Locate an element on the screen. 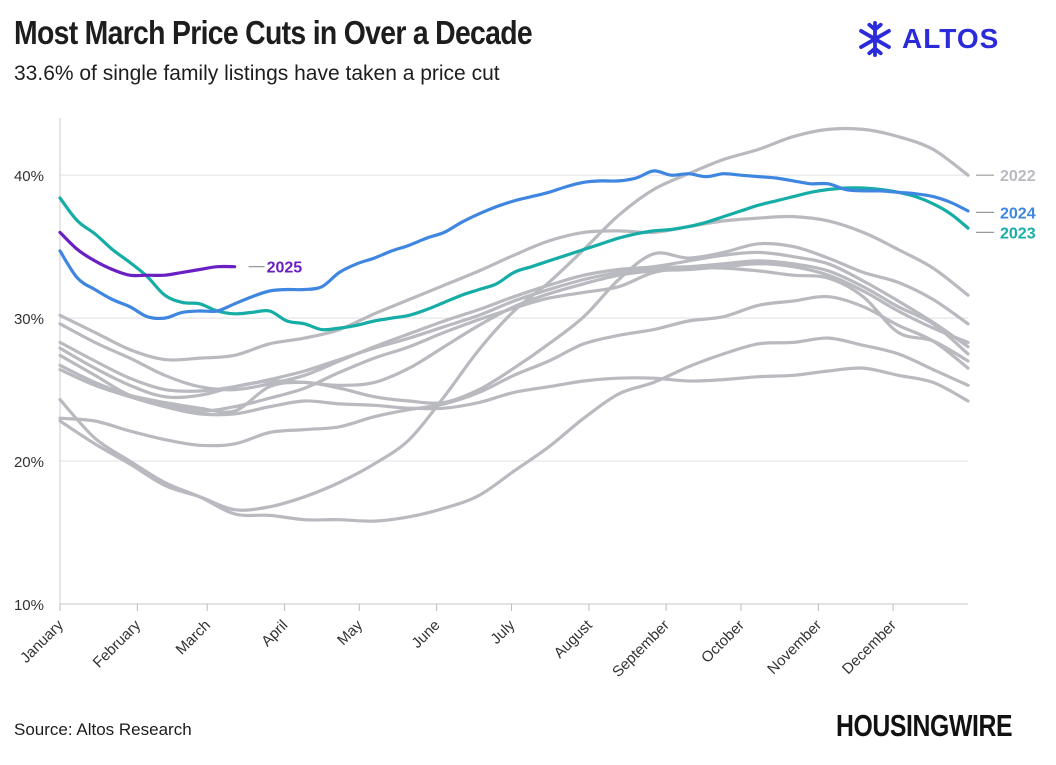 This screenshot has height=765, width=1056. x-tick-label: May is located at coordinates (350, 632).